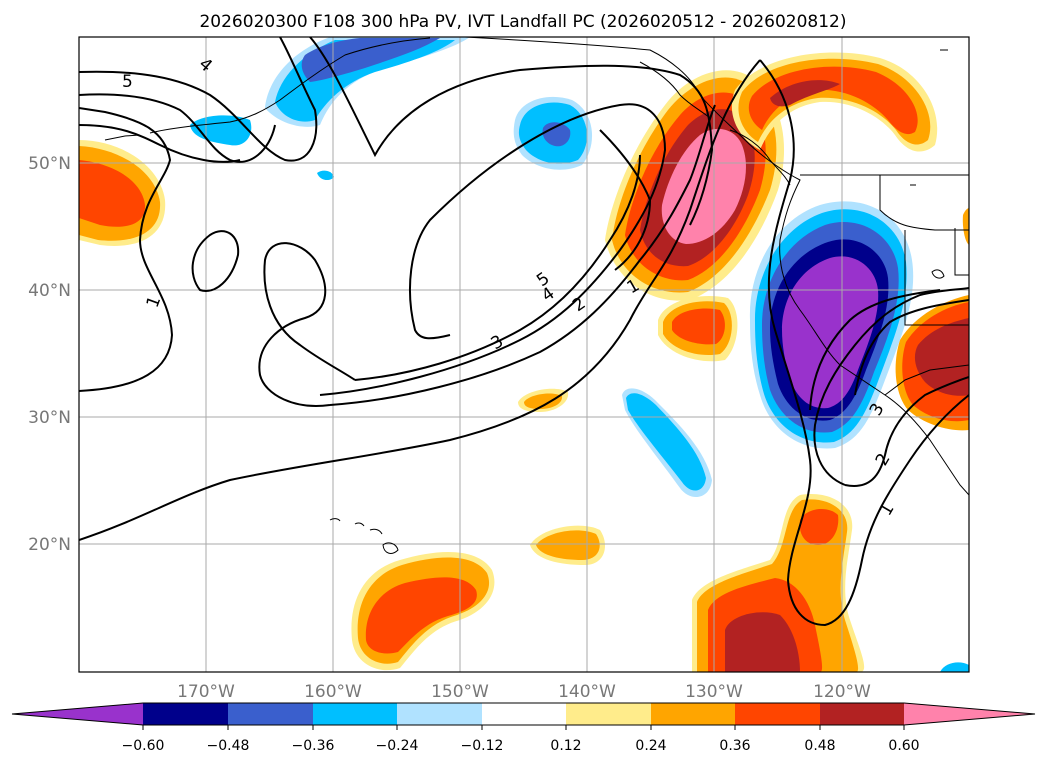 Image resolution: width=1047 pixels, height=765 pixels. I want to click on contour-label: 5, so click(127, 82).